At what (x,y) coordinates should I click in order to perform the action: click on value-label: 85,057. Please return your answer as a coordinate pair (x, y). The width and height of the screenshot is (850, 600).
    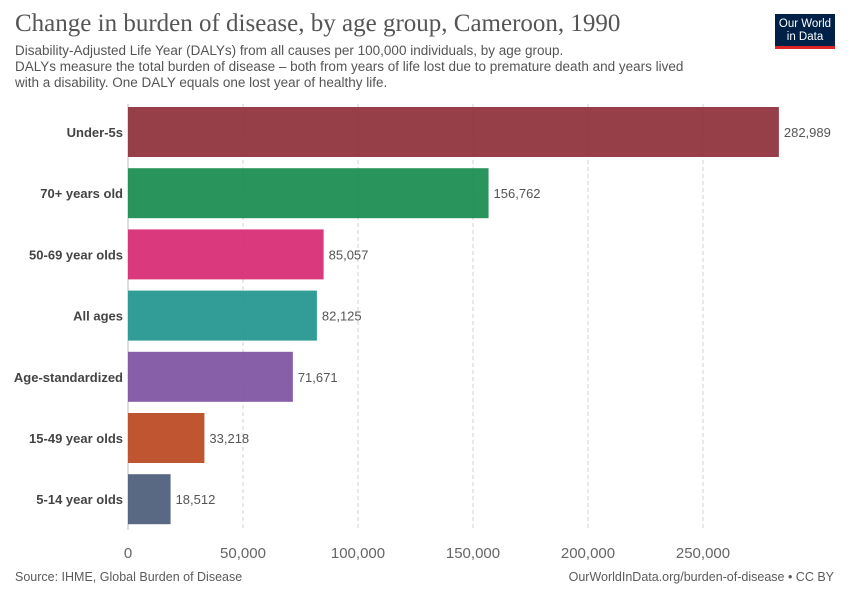
    Looking at the image, I should click on (349, 254).